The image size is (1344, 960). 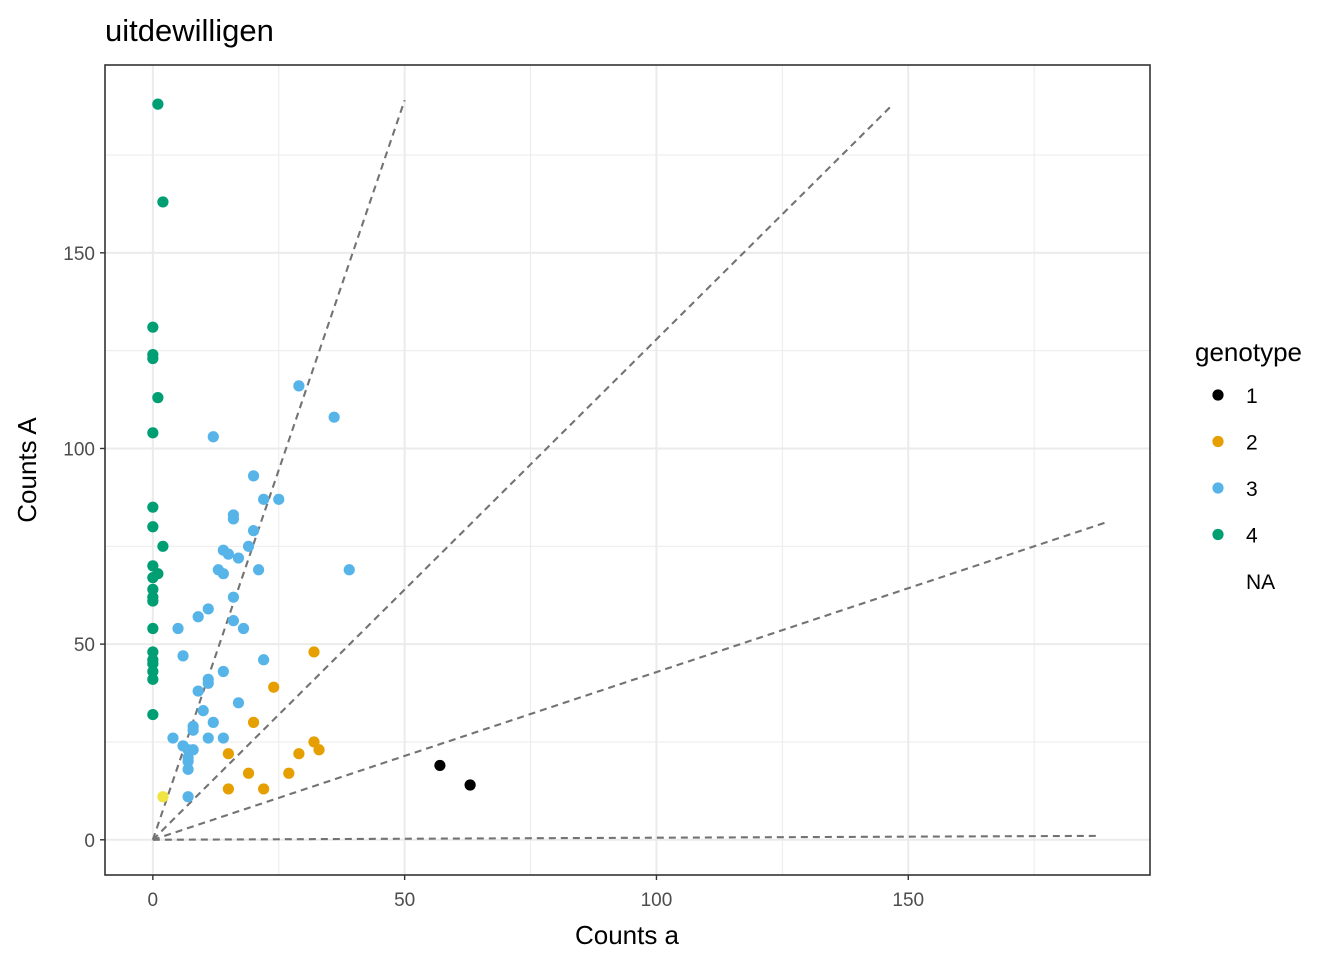 What do you see at coordinates (153, 900) in the screenshot?
I see `x-tick-label: 0` at bounding box center [153, 900].